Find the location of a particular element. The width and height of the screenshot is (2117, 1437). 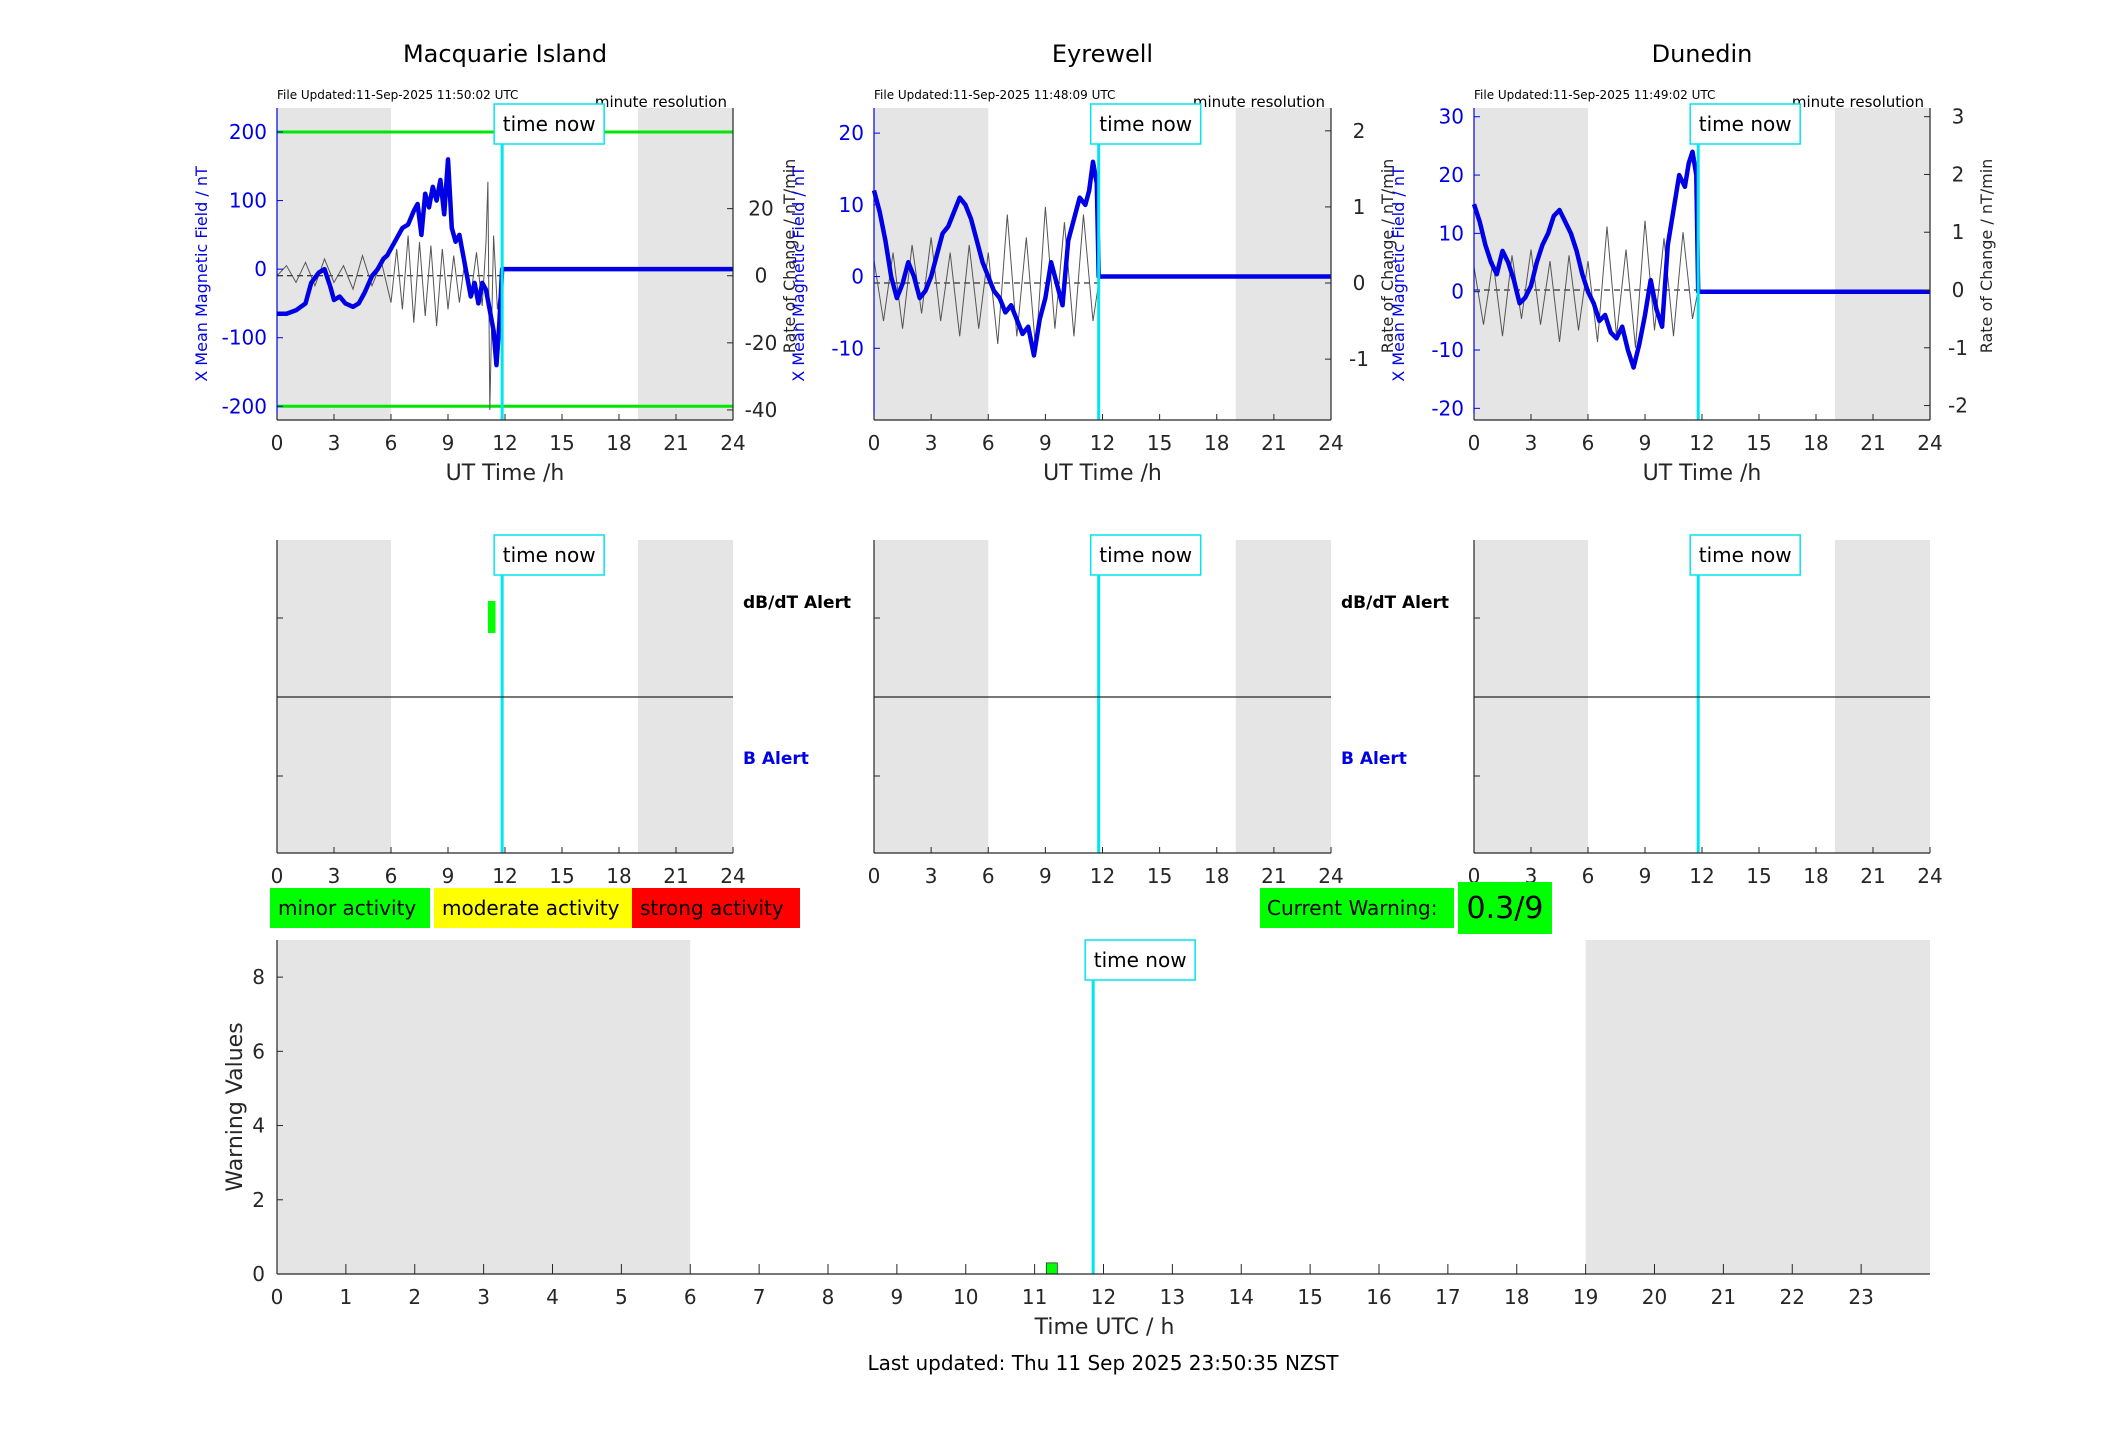

current-warning: Current Warning: 0.3/9 is located at coordinates (1406, 908).